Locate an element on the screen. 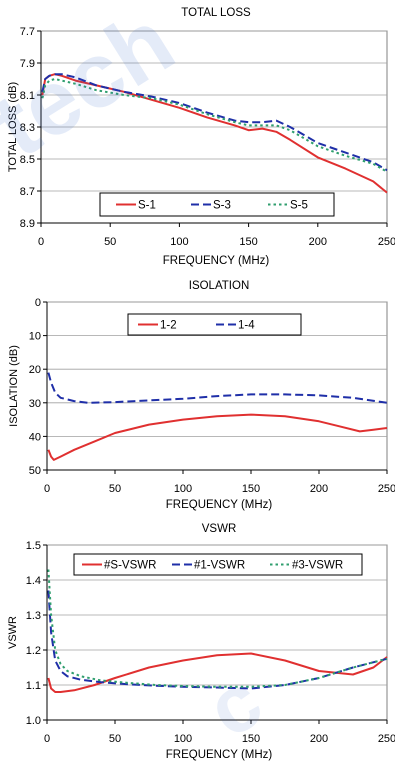  chart-title: ISOLATION is located at coordinates (219, 286).